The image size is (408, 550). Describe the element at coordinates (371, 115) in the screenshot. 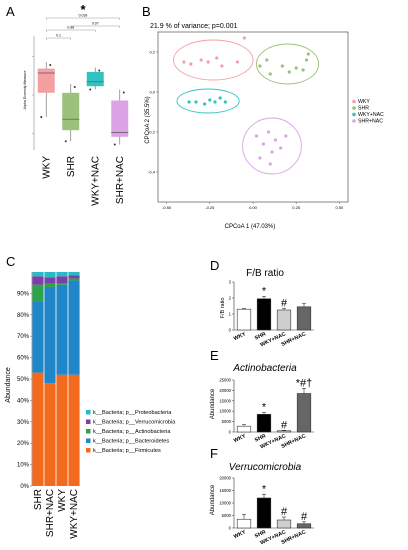

I see `pcoa-legend-label: WKY+NAC` at that location.